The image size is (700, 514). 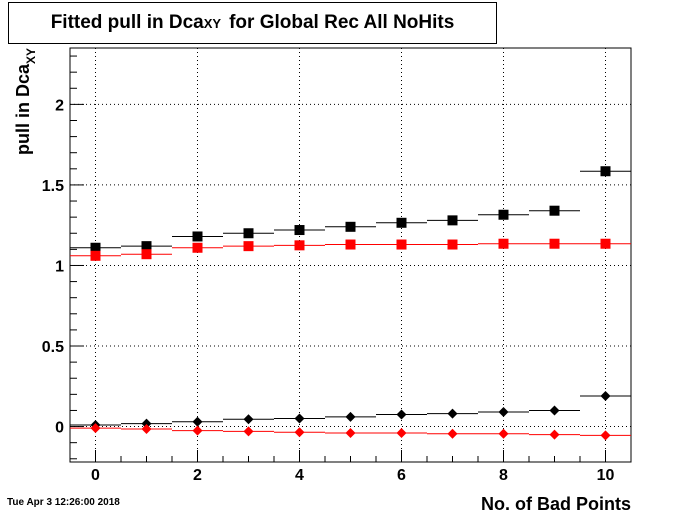 I want to click on y-tick-label: 1, so click(x=59, y=266).